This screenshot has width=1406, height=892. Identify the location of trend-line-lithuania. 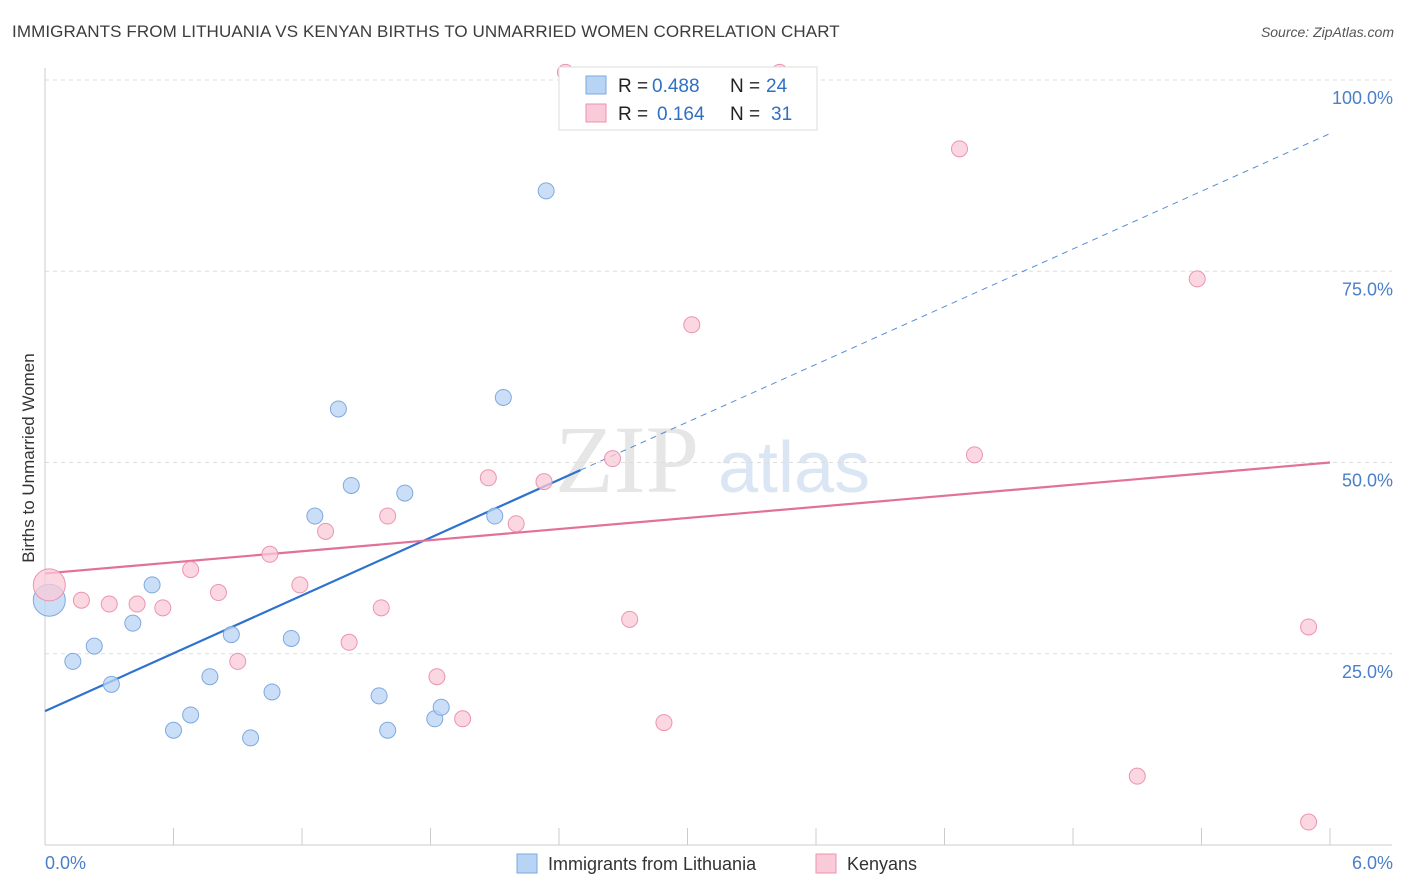
(312, 591).